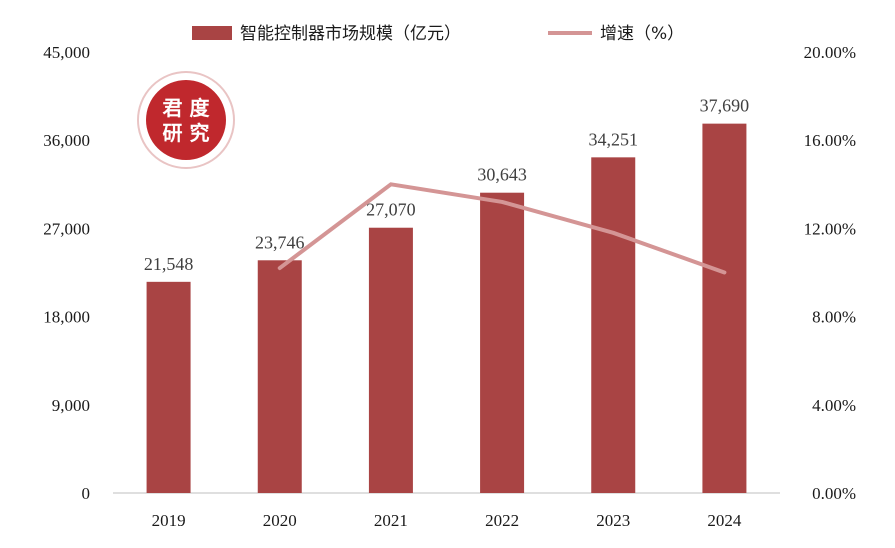 Image resolution: width=895 pixels, height=548 pixels. I want to click on svg-text: 君 度, so click(187, 108).